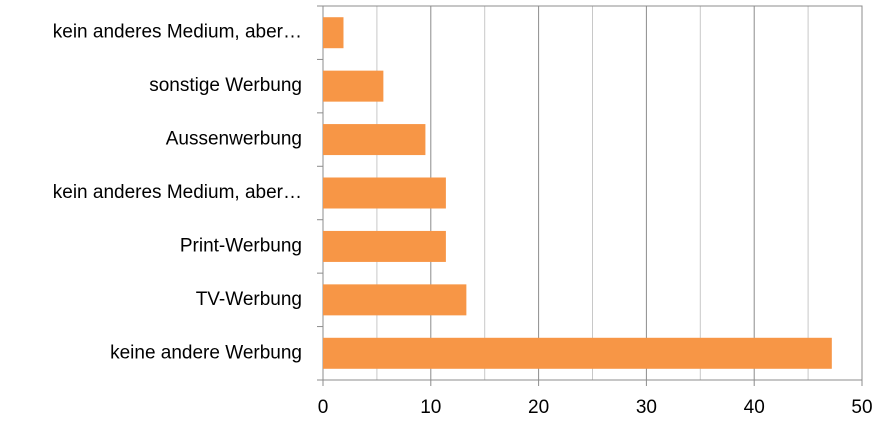  What do you see at coordinates (206, 352) in the screenshot?
I see `y-tick-label: keine andere Werbung` at bounding box center [206, 352].